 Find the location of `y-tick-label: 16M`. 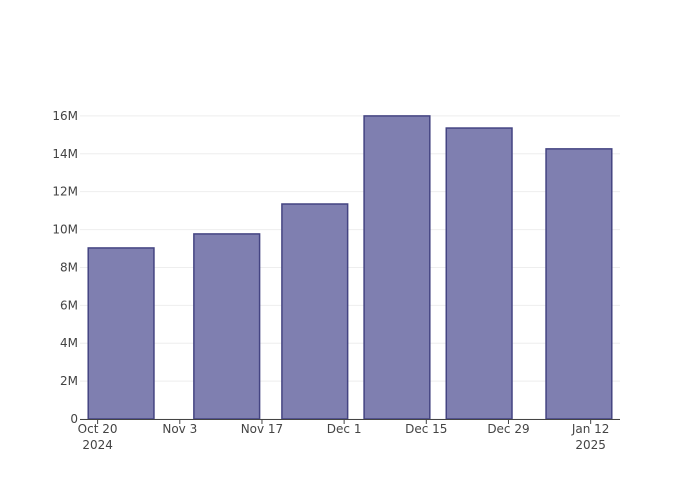

y-tick-label: 16M is located at coordinates (65, 116).